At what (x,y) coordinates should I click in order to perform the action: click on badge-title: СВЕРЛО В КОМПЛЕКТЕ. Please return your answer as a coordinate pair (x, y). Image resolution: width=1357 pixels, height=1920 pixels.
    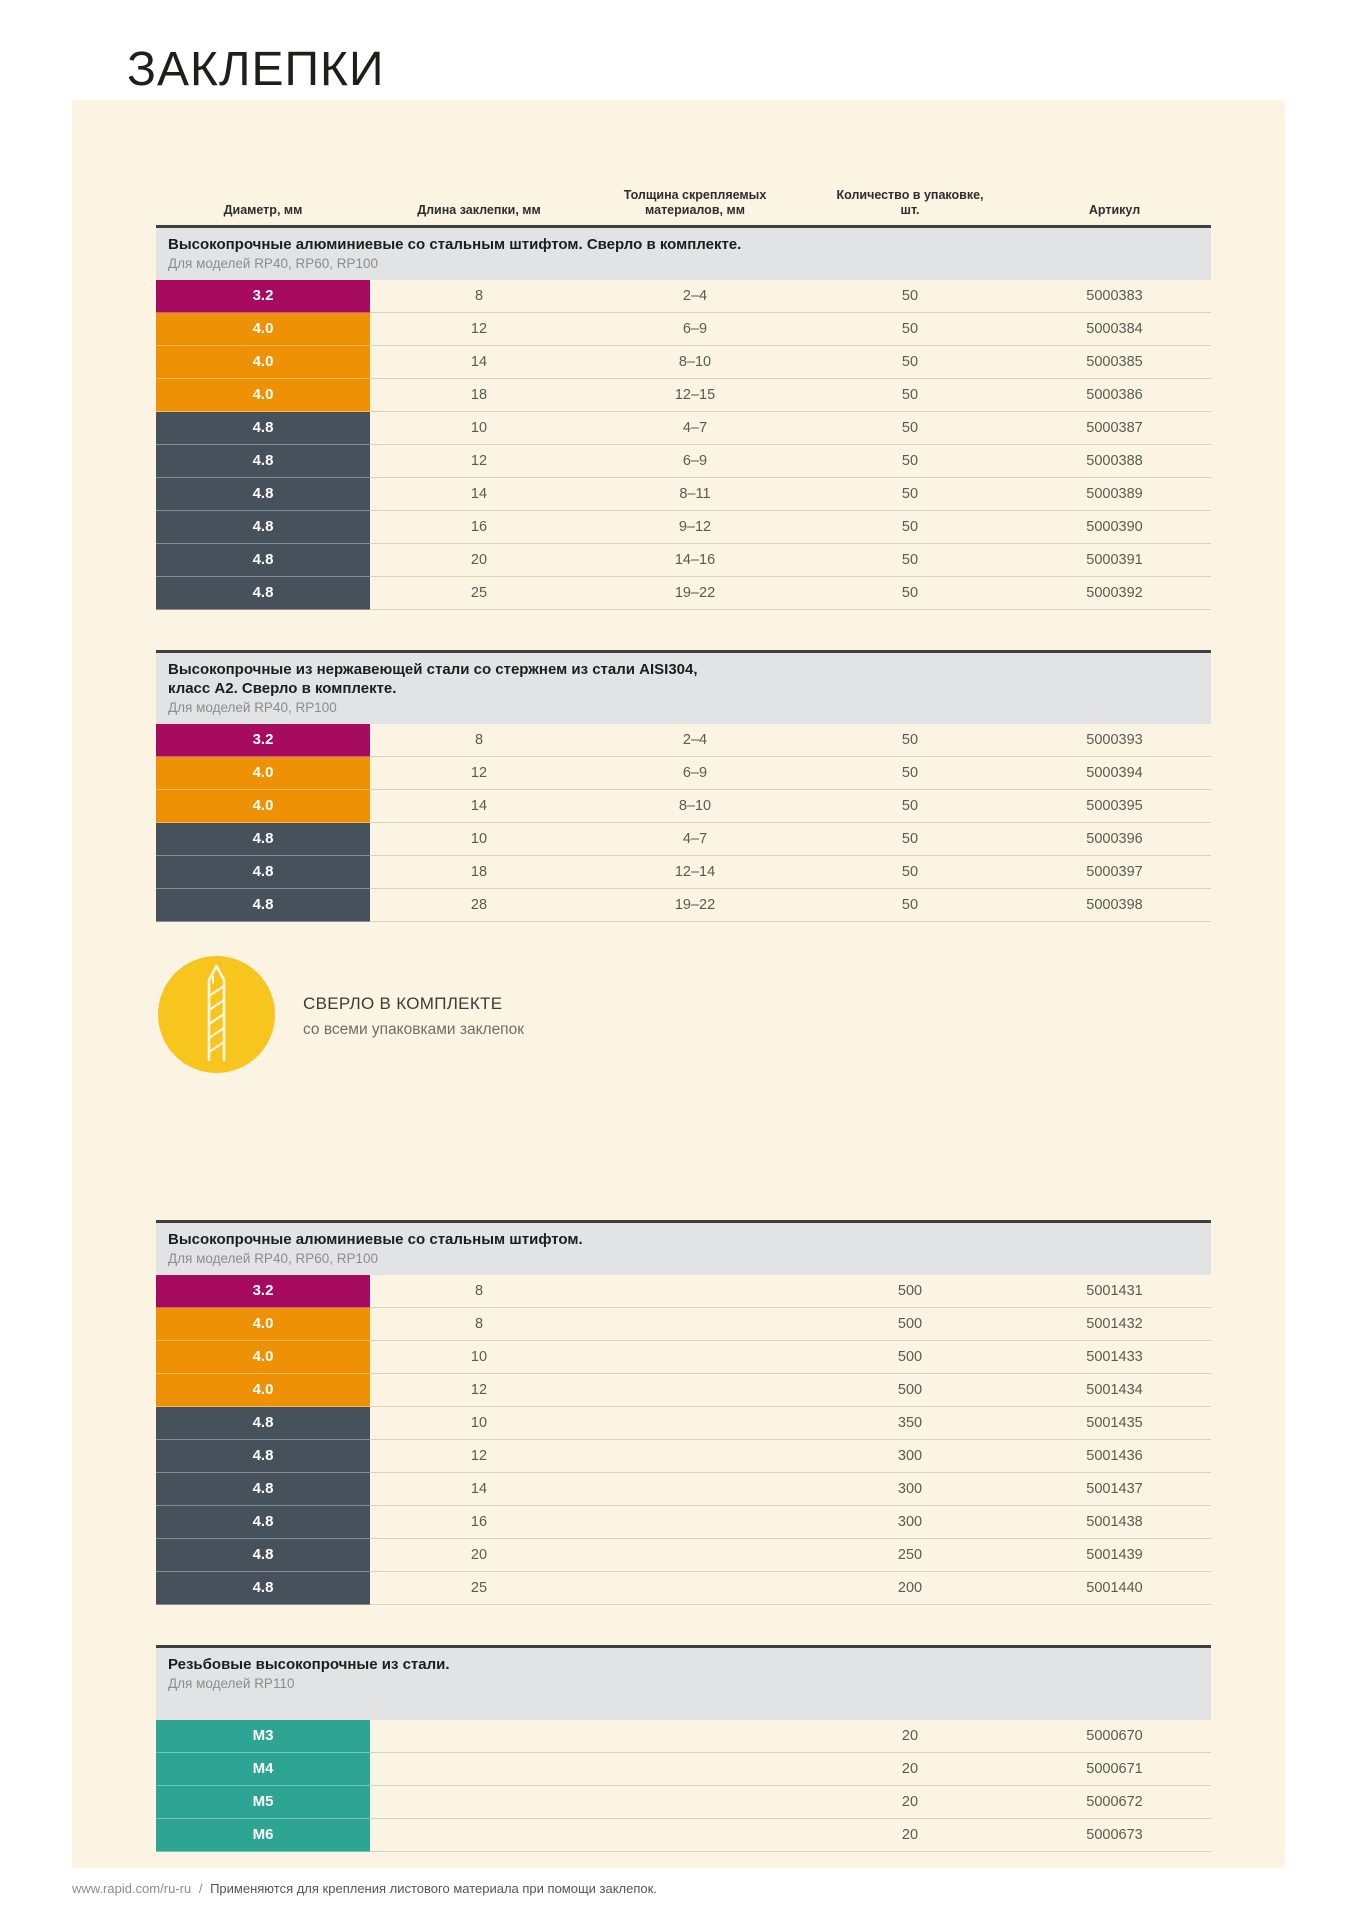
    Looking at the image, I should click on (403, 1003).